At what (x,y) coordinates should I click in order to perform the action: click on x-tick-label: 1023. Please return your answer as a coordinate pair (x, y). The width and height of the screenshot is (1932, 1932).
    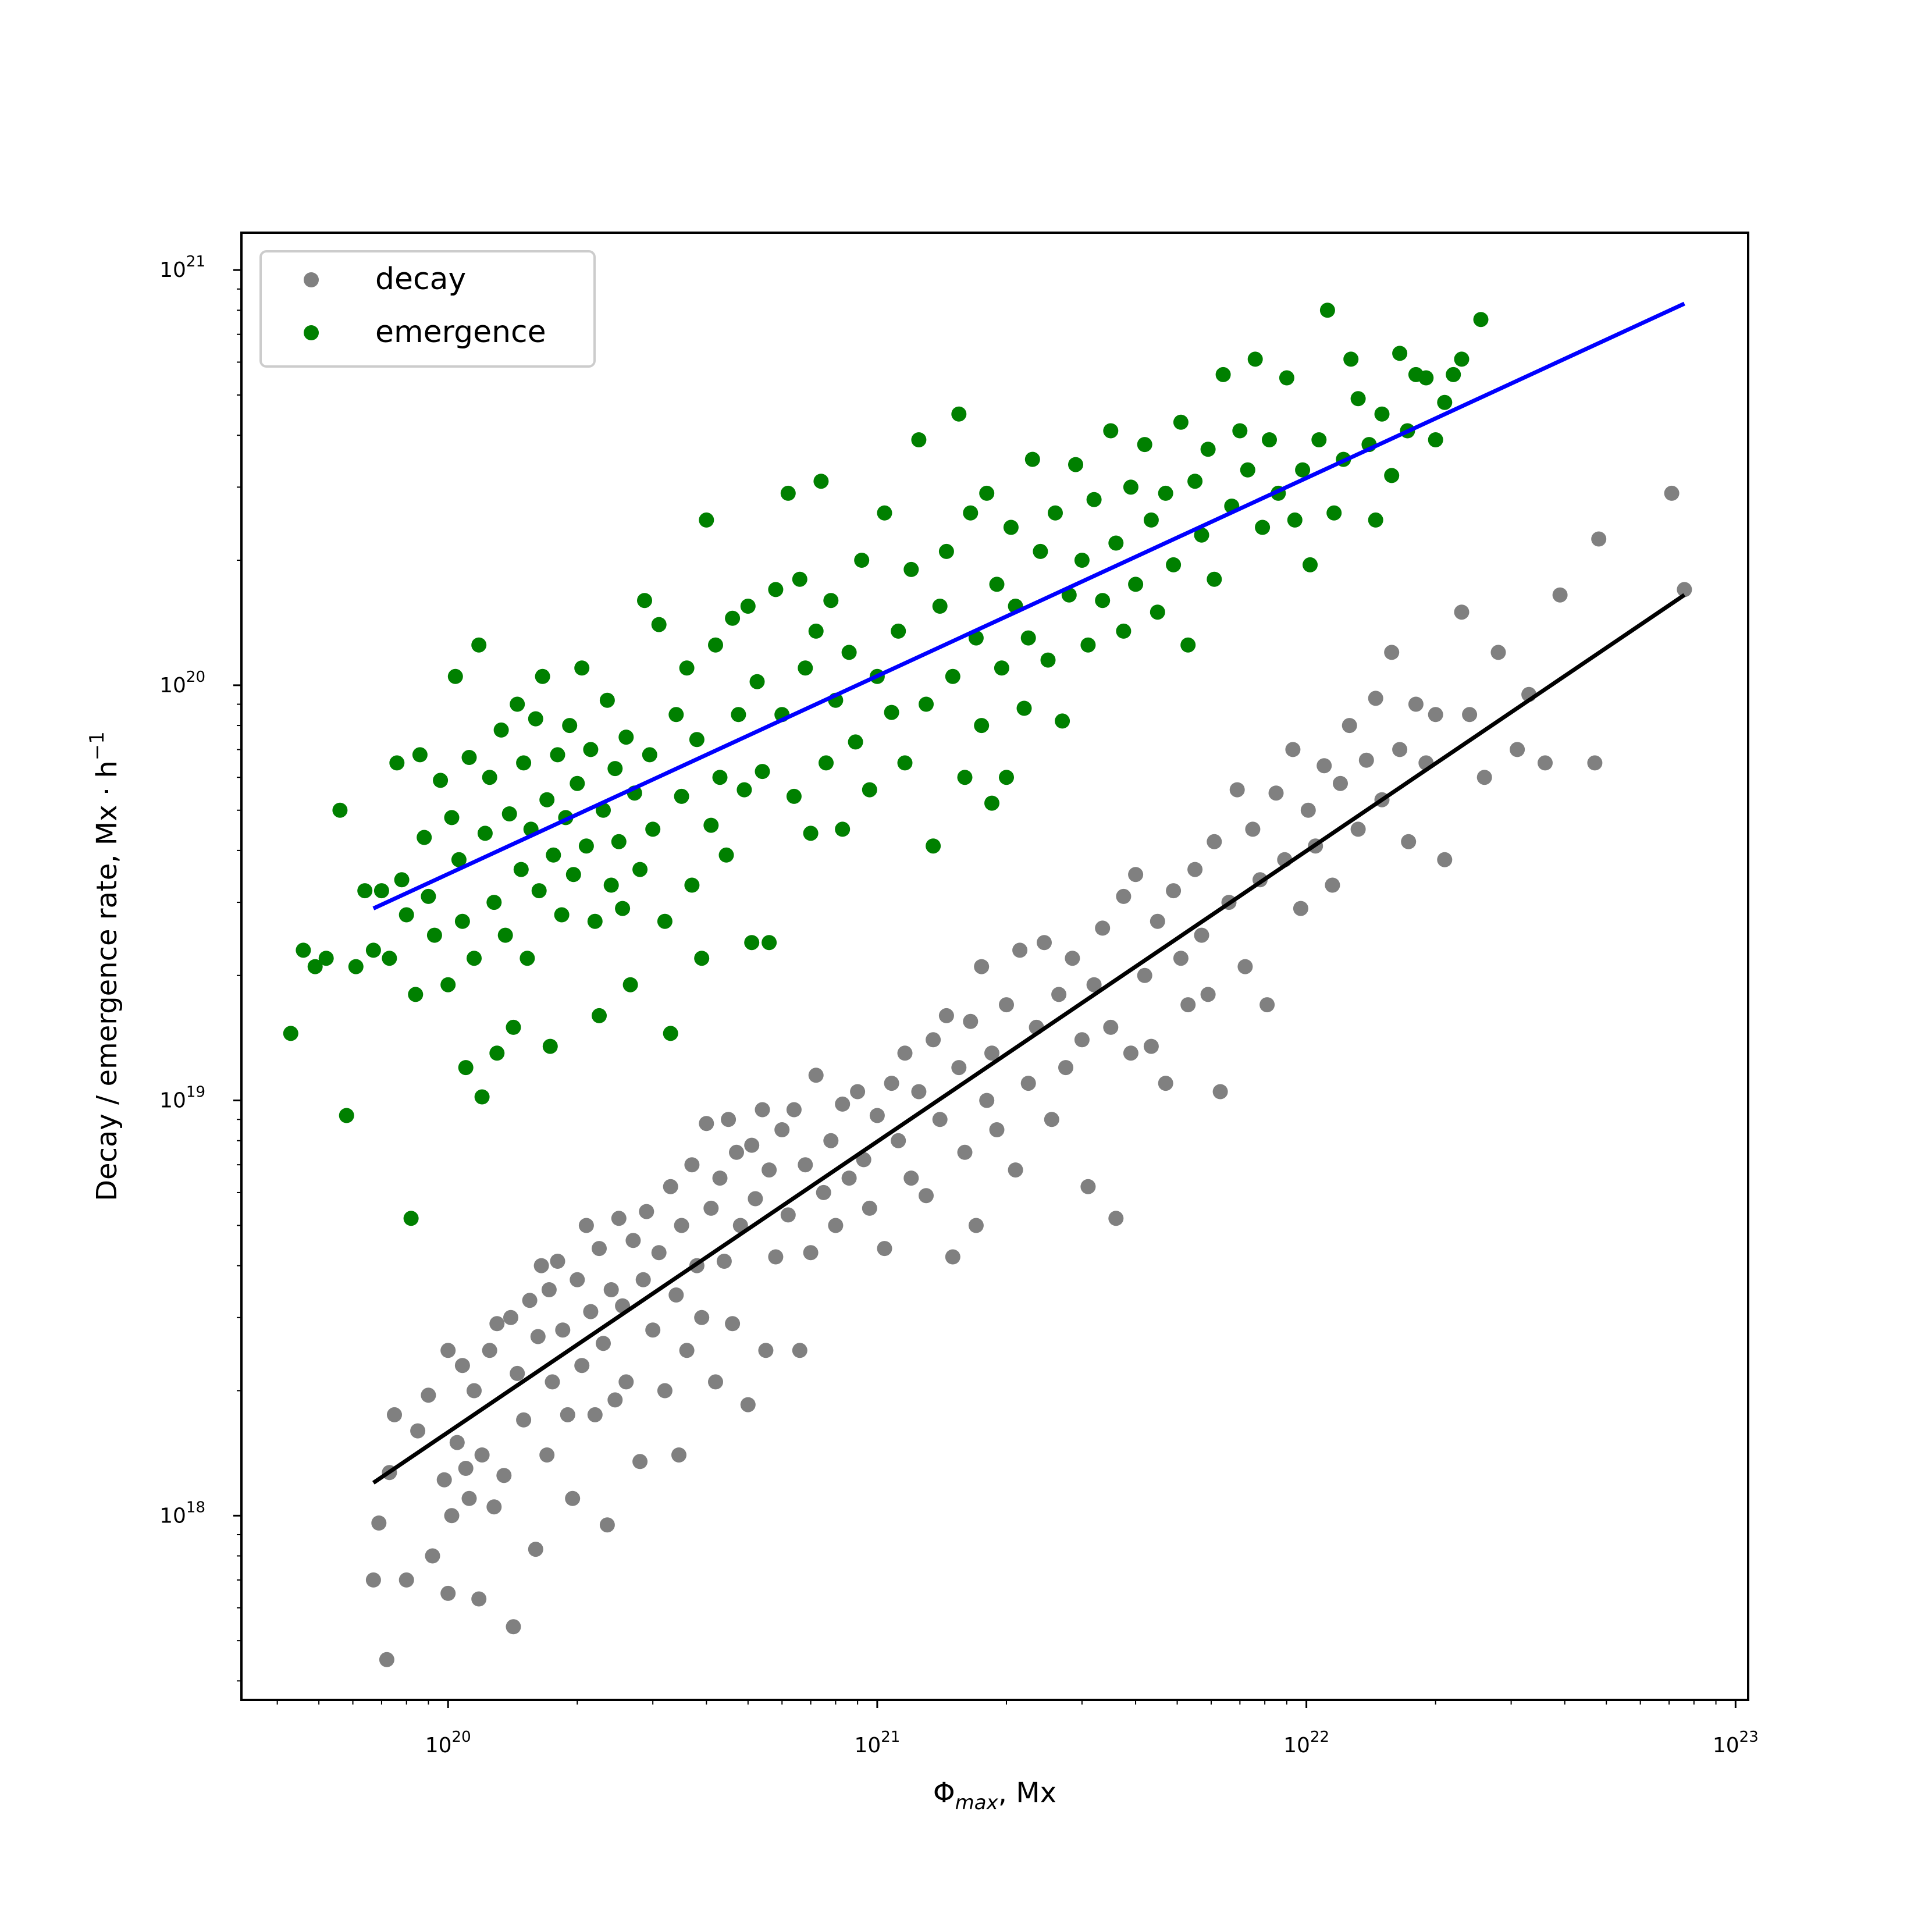
    Looking at the image, I should click on (1736, 1743).